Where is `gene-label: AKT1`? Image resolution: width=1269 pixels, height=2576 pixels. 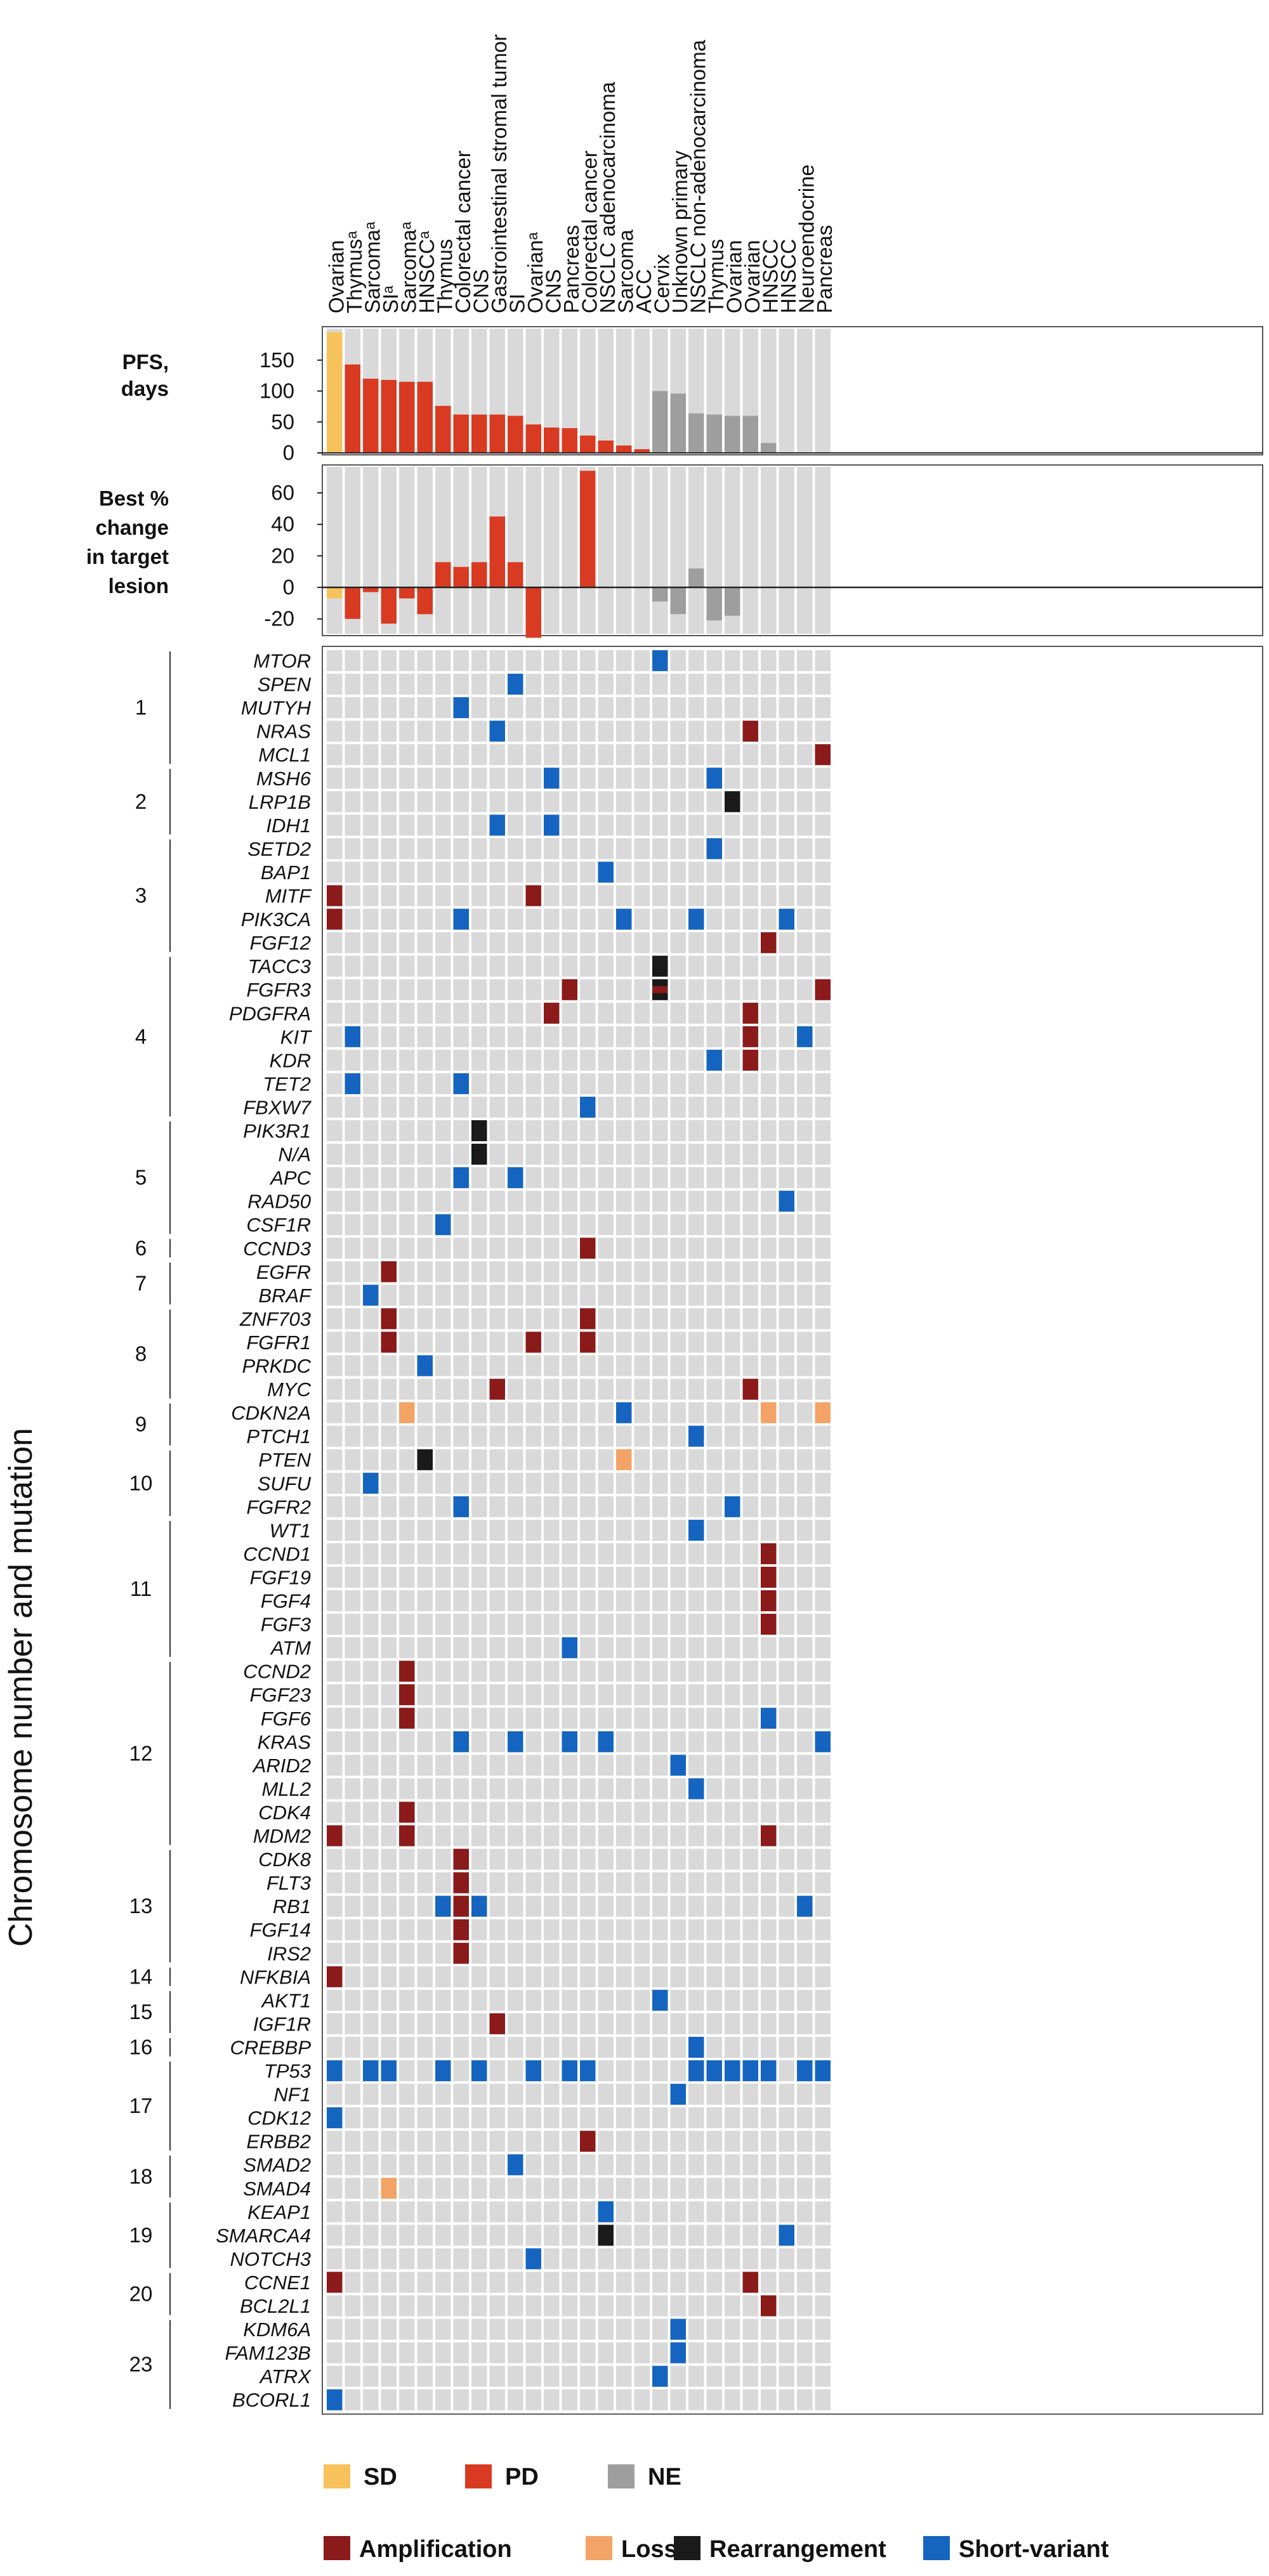
gene-label: AKT1 is located at coordinates (285, 2000).